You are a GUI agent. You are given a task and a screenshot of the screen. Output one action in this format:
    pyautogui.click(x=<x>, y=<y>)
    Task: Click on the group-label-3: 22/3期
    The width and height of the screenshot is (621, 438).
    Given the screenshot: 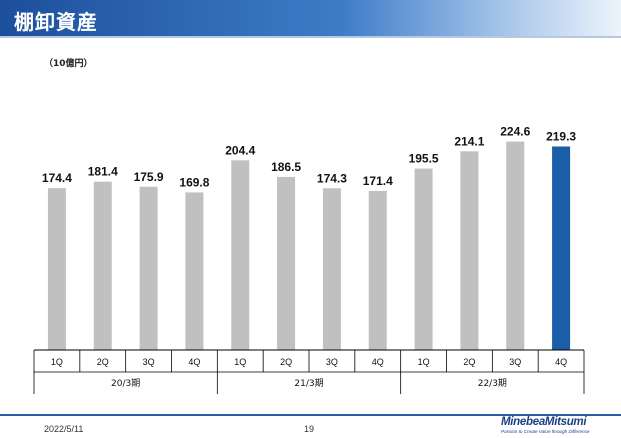 What is the action you would take?
    pyautogui.click(x=492, y=383)
    